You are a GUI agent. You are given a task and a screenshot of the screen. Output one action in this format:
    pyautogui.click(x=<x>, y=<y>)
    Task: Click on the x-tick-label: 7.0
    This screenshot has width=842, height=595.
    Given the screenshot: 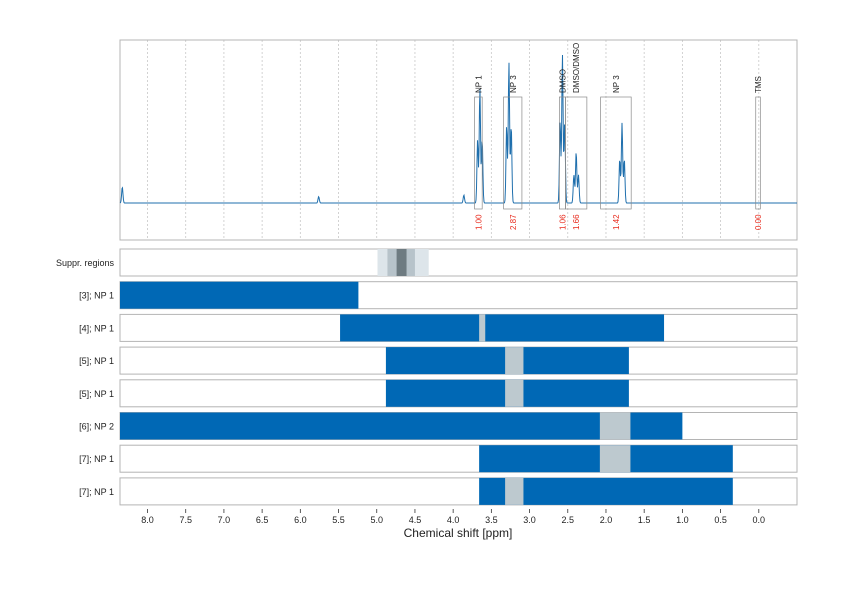 What is the action you would take?
    pyautogui.click(x=224, y=520)
    